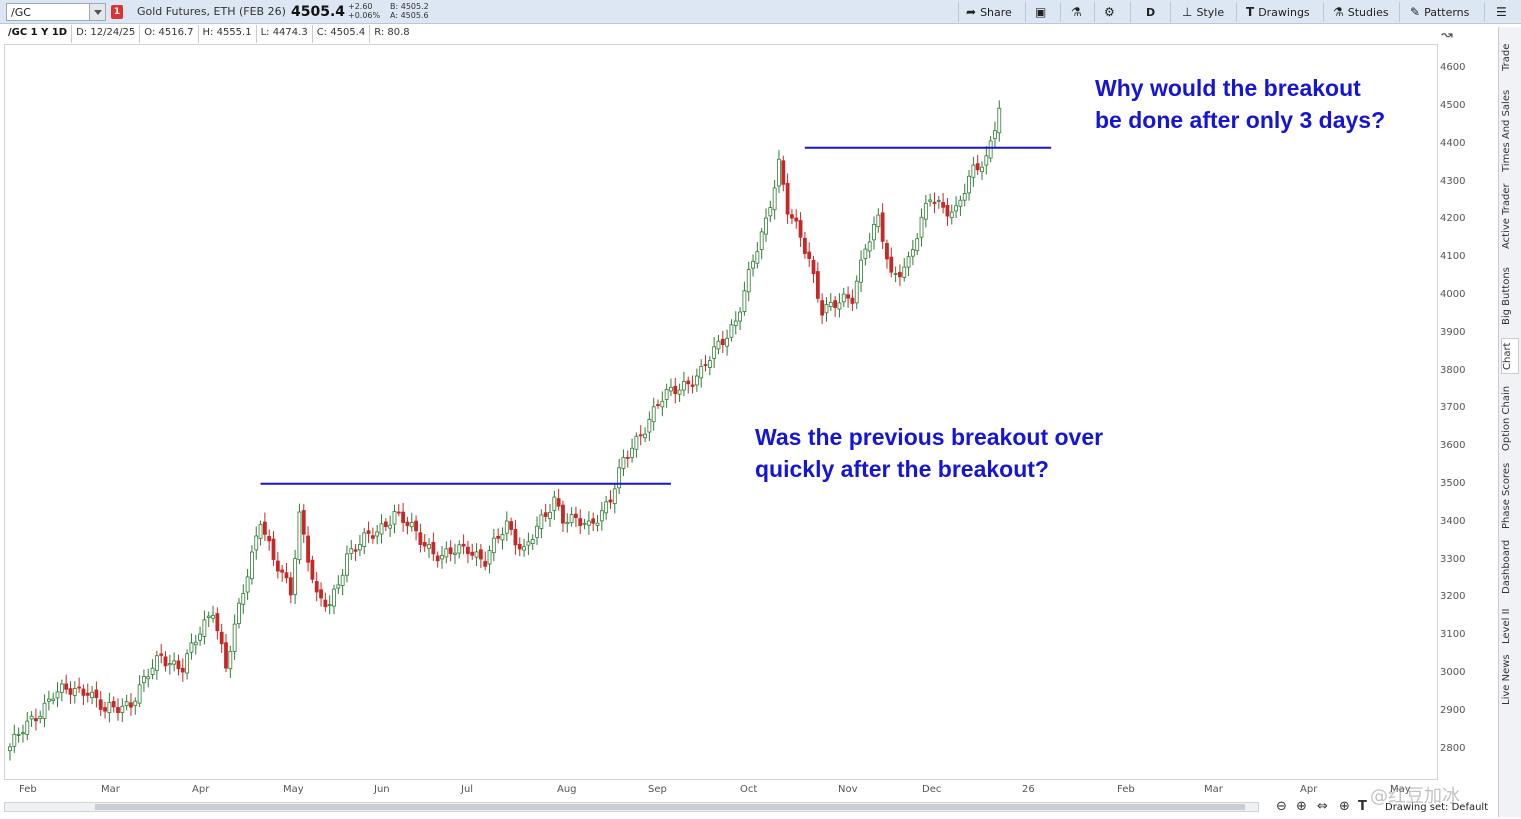 The image size is (1521, 819). What do you see at coordinates (1361, 12) in the screenshot?
I see `studies-button: ⚗ Studies` at bounding box center [1361, 12].